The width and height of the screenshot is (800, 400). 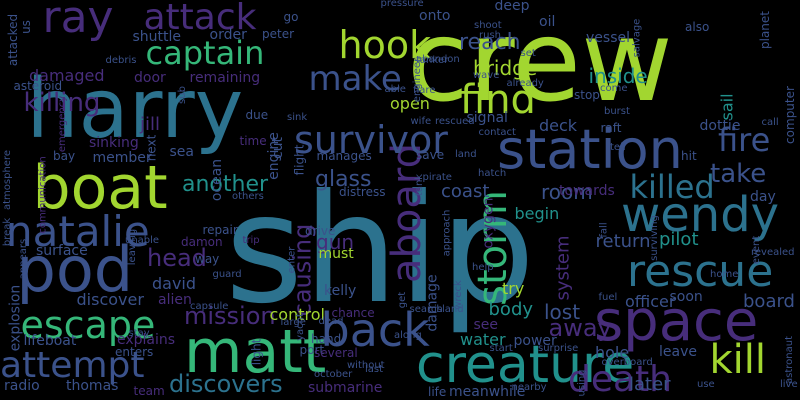 I want to click on word-tank: tank, so click(x=420, y=185).